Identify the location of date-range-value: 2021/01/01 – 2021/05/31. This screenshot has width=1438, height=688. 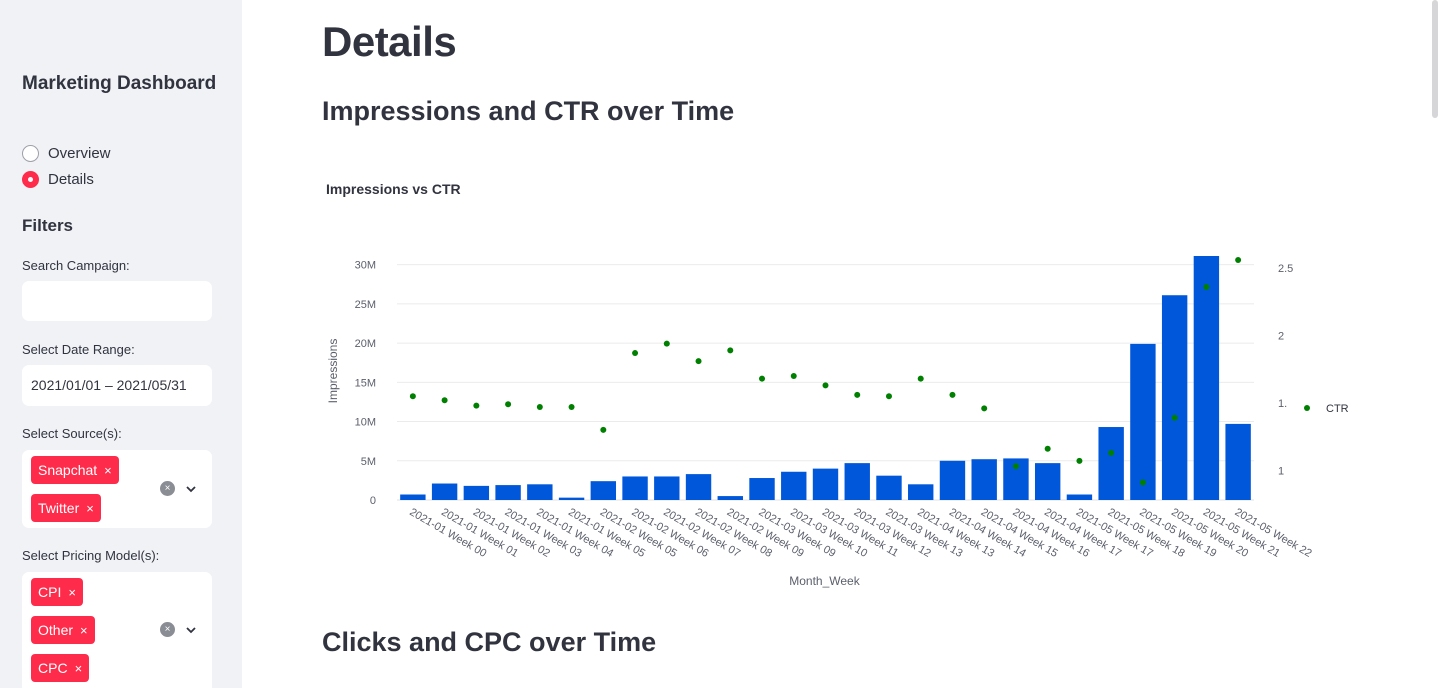
(109, 385).